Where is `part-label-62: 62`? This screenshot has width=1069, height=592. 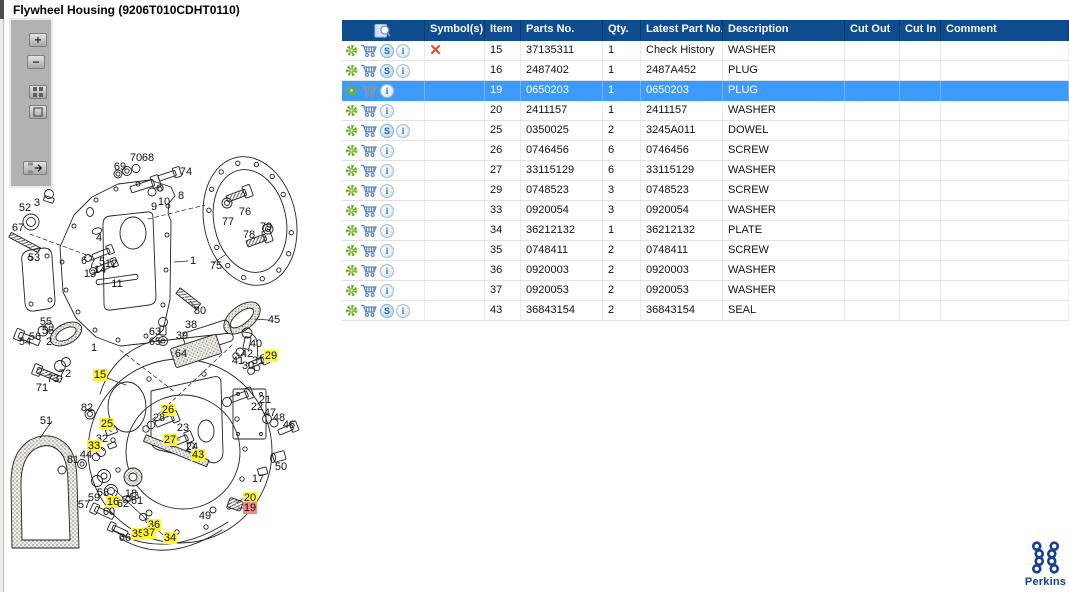
part-label-62: 62 is located at coordinates (123, 504).